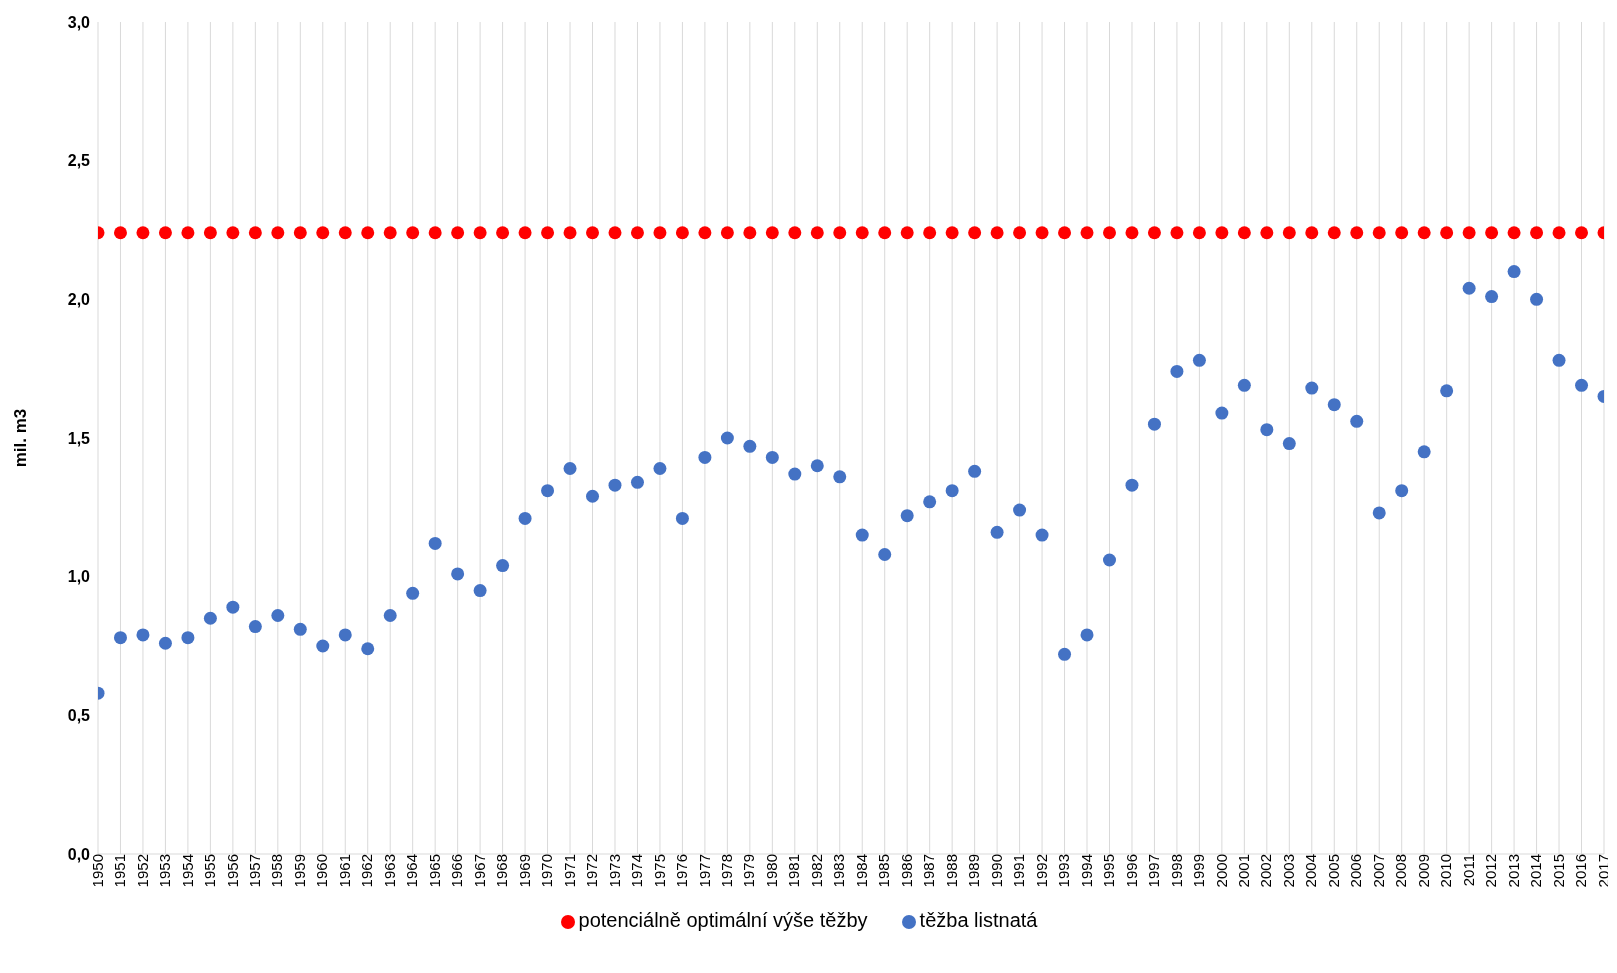 The width and height of the screenshot is (1617, 973). Describe the element at coordinates (142, 871) in the screenshot. I see `x-tick-label: 1952` at that location.